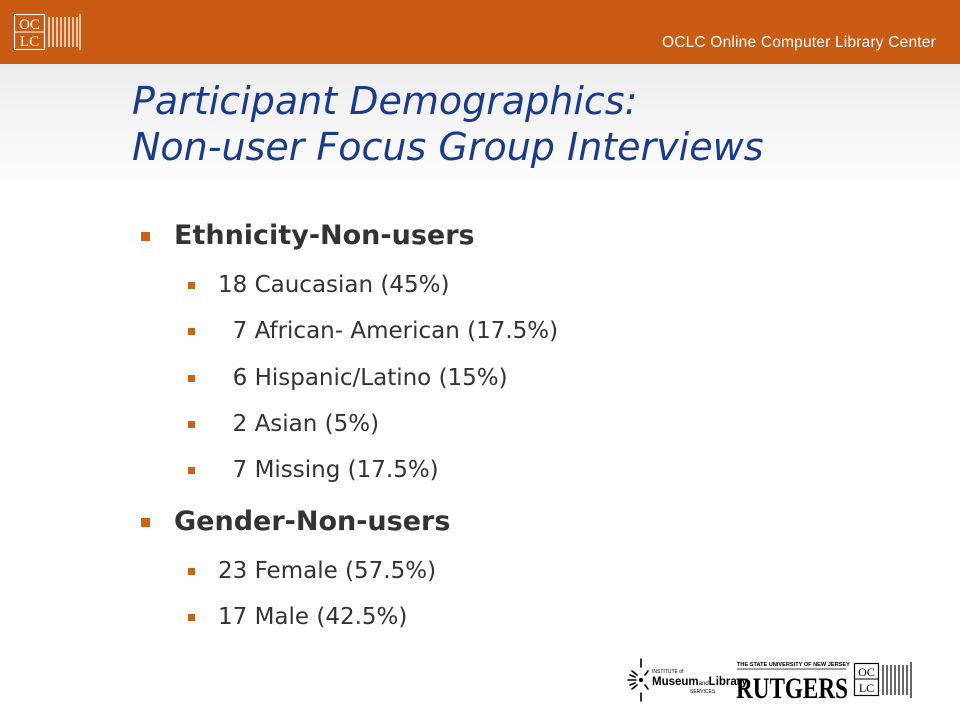  What do you see at coordinates (703, 692) in the screenshot?
I see `imls-services-text: SERVICES` at bounding box center [703, 692].